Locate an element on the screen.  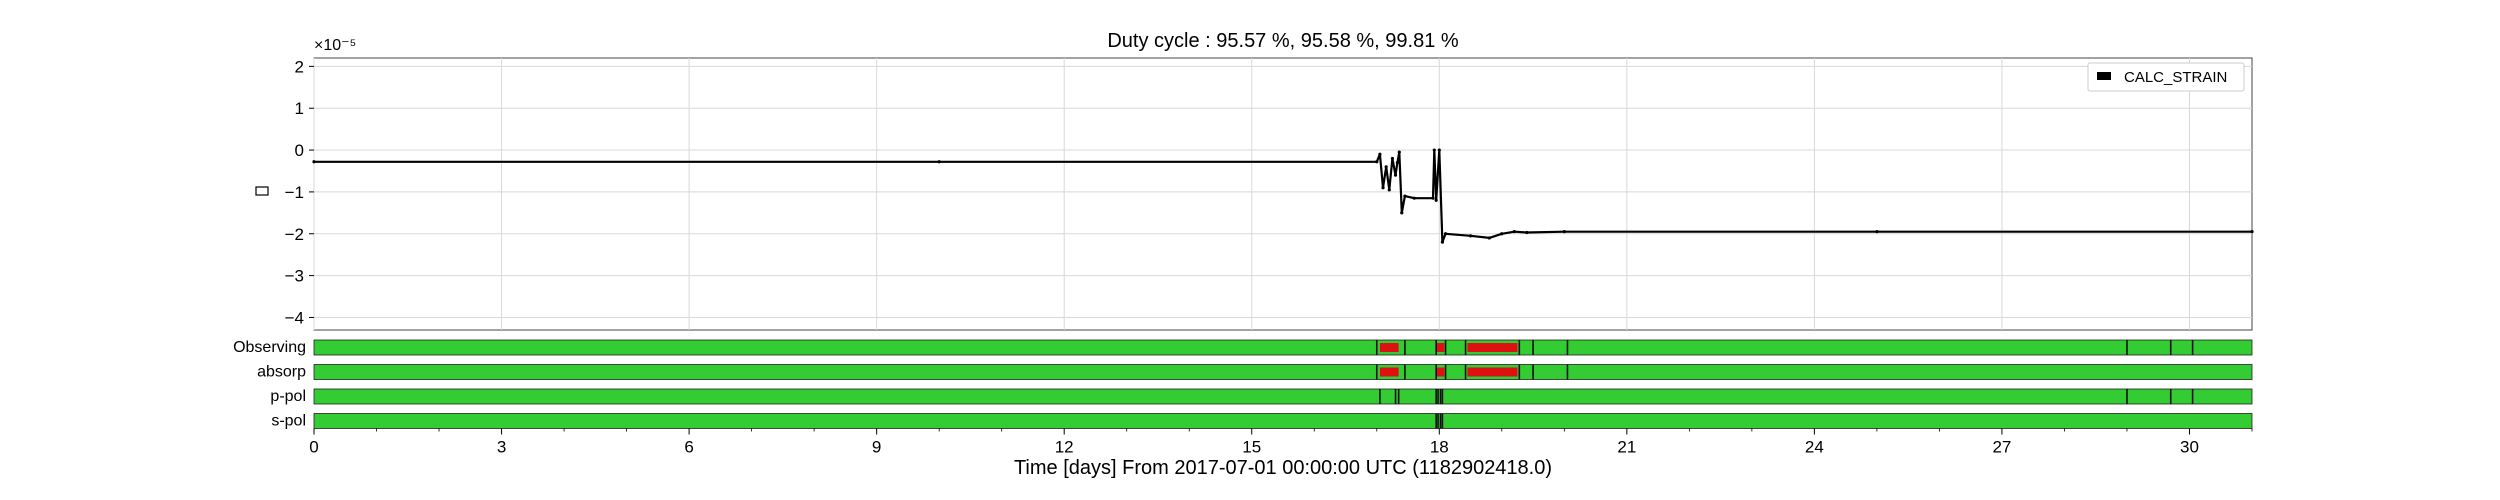
x-tick-label: 6 is located at coordinates (688, 447).